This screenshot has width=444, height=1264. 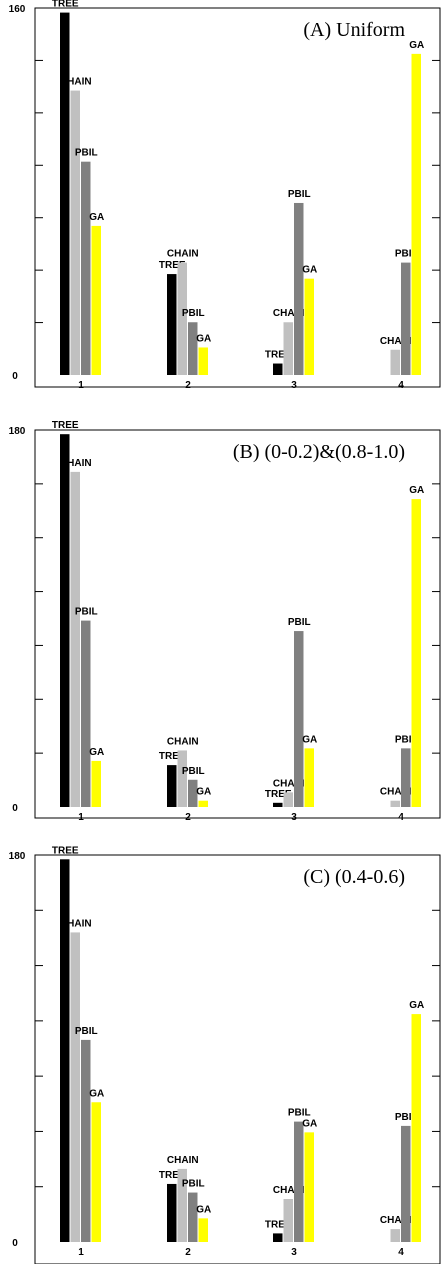 I want to click on chart-title: (C) (0.4-0.6), so click(x=354, y=877).